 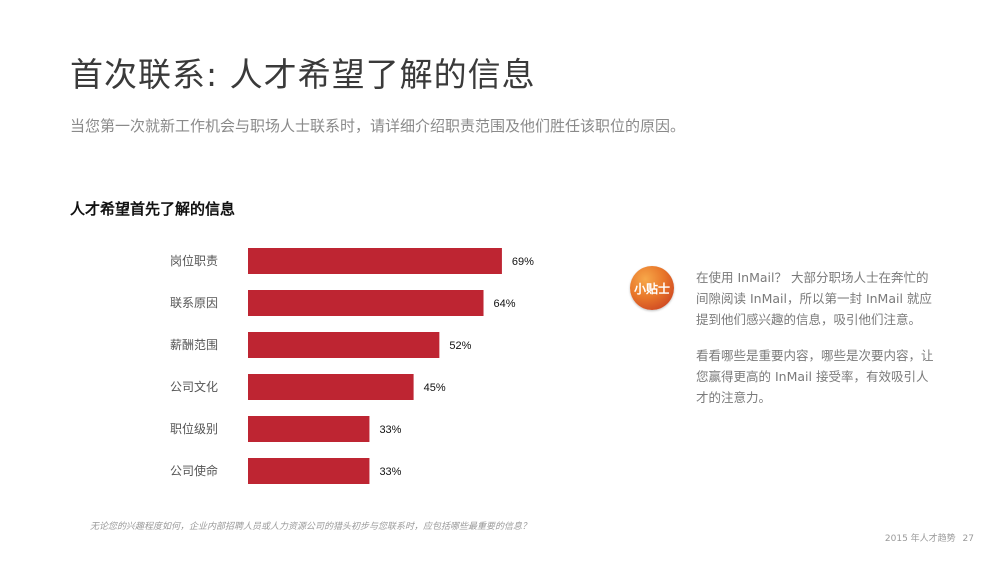 What do you see at coordinates (523, 262) in the screenshot?
I see `data-label: 69%` at bounding box center [523, 262].